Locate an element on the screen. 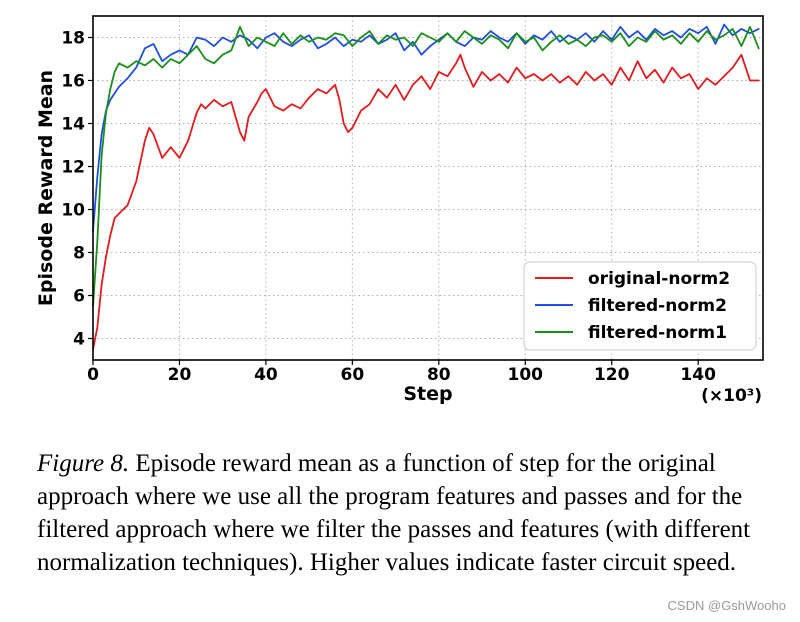 The height and width of the screenshot is (622, 800). y-tick-label: 8 is located at coordinates (79, 254).